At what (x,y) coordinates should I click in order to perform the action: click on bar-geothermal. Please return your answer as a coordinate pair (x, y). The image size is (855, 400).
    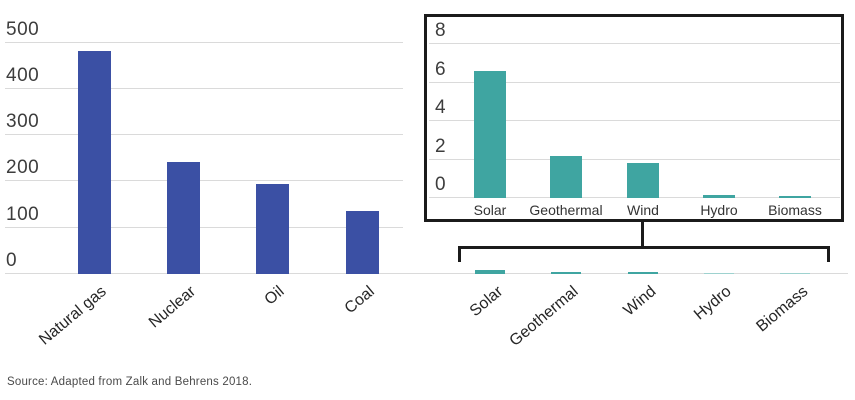
    Looking at the image, I should click on (566, 273).